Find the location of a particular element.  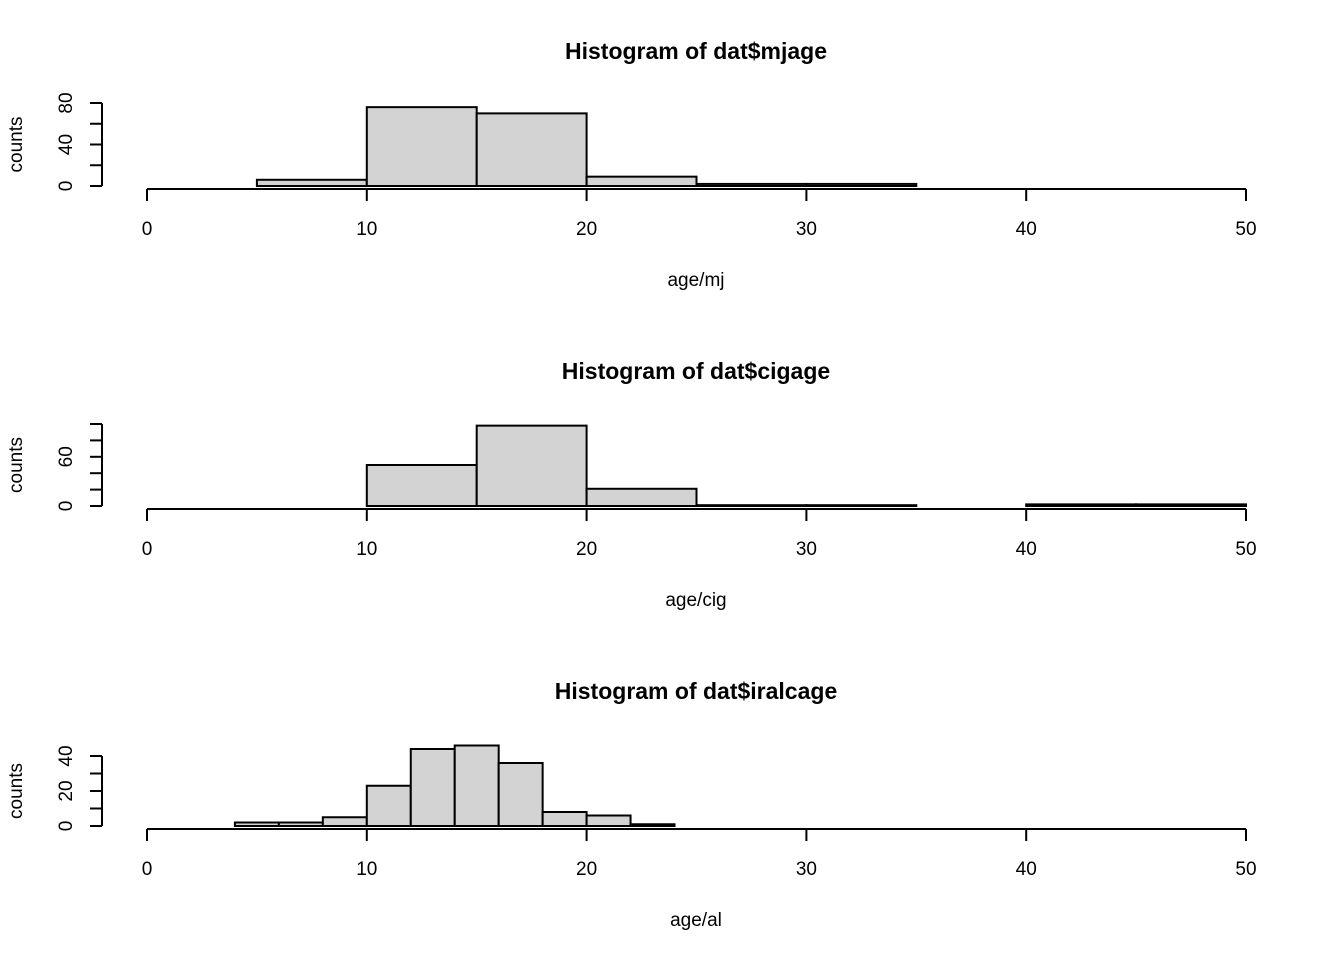

chart-title: Histogram of dat$iralcage is located at coordinates (696, 691).